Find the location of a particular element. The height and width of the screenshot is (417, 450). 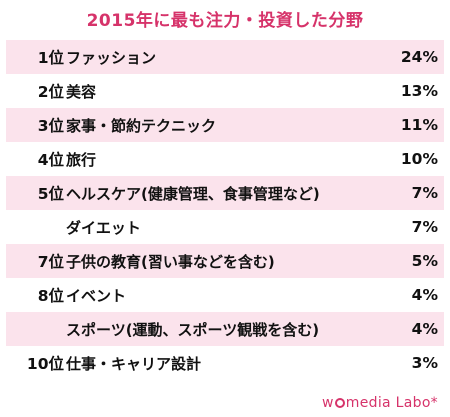

table-row: ダイエット 7% is located at coordinates (225, 227).